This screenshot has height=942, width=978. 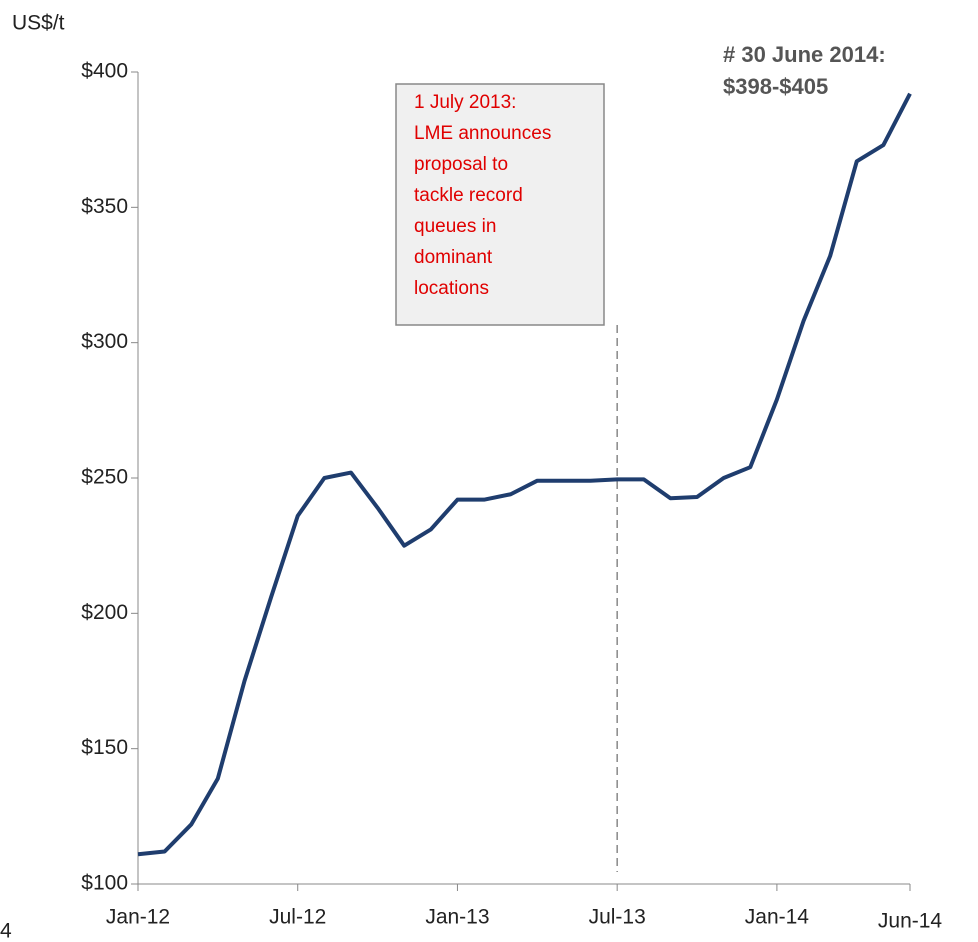 I want to click on page-number: 4, so click(x=6, y=931).